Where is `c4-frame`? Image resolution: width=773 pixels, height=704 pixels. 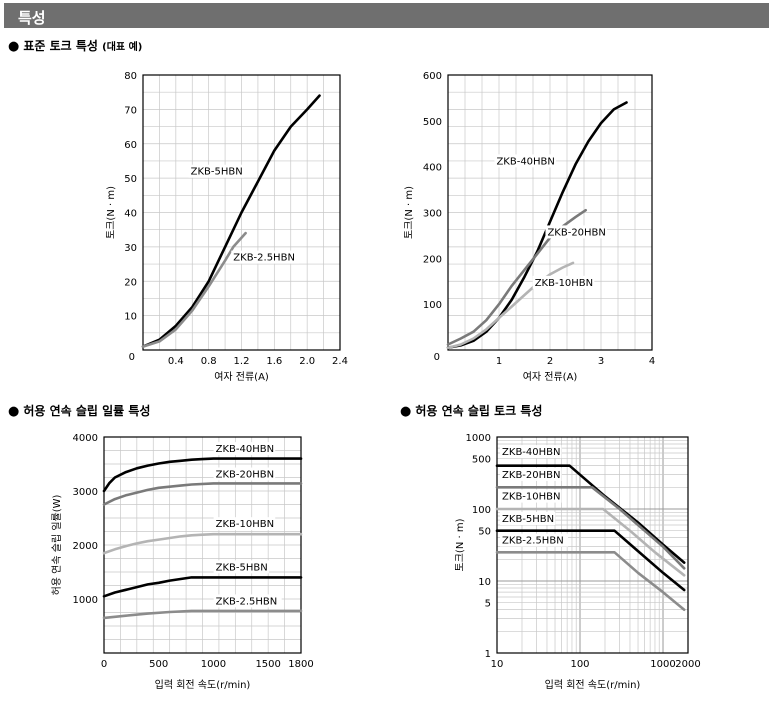 c4-frame is located at coordinates (592, 545).